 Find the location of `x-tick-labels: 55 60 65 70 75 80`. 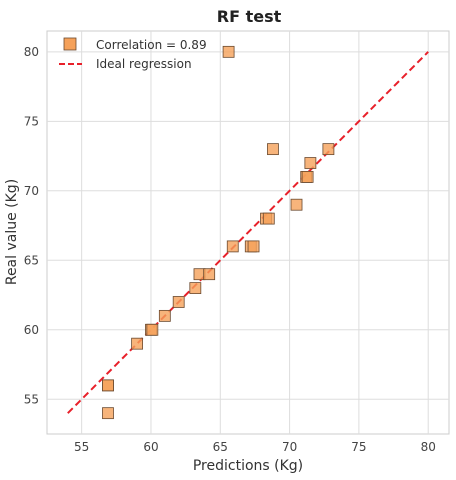

x-tick-labels: 55 60 65 70 75 80 is located at coordinates (255, 447).